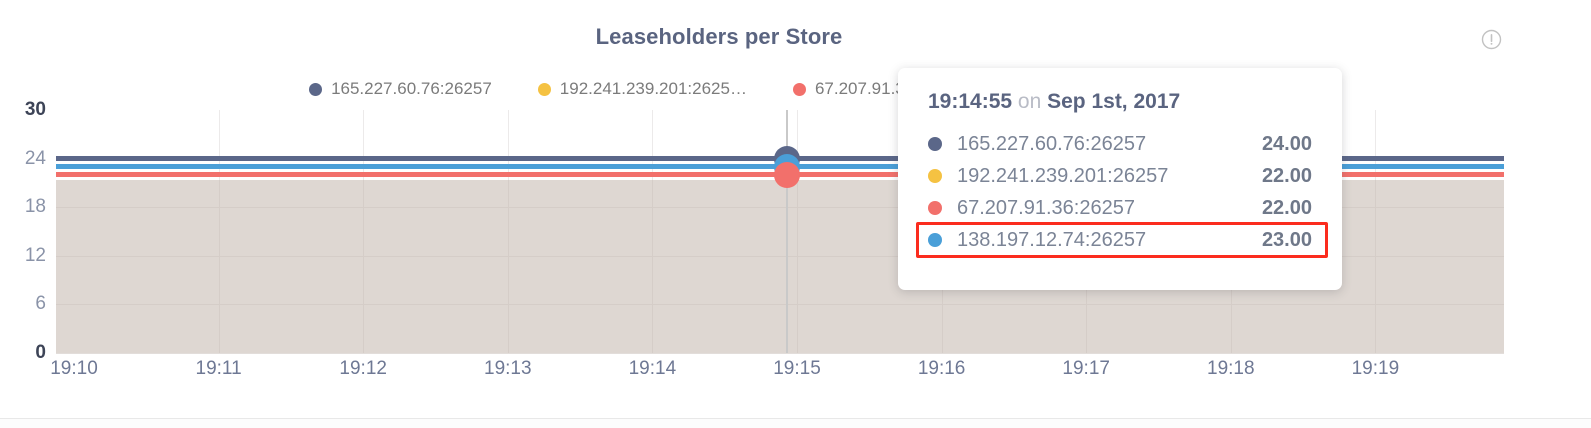 Image resolution: width=1591 pixels, height=428 pixels. Describe the element at coordinates (786, 174) in the screenshot. I see `hover-point` at that location.